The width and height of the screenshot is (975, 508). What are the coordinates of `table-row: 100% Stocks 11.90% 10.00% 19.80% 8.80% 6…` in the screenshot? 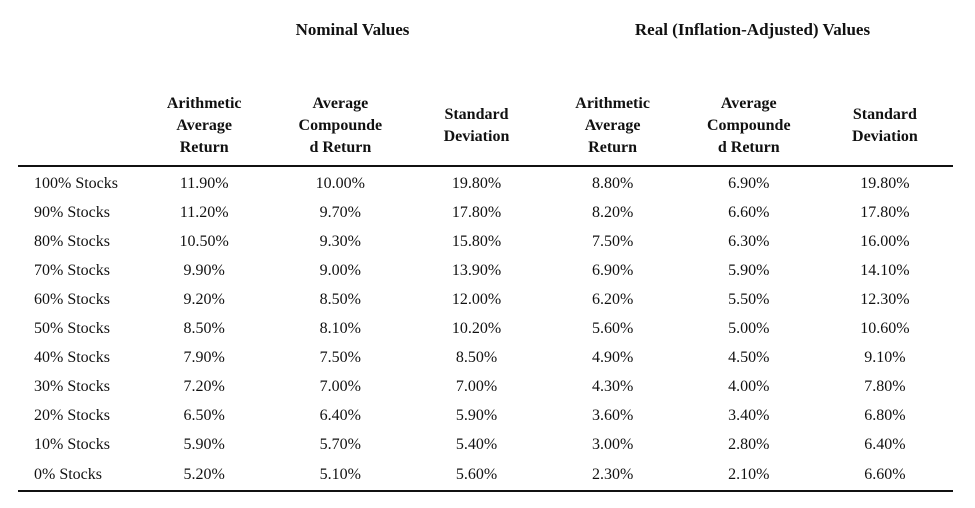 It's located at (485, 182).